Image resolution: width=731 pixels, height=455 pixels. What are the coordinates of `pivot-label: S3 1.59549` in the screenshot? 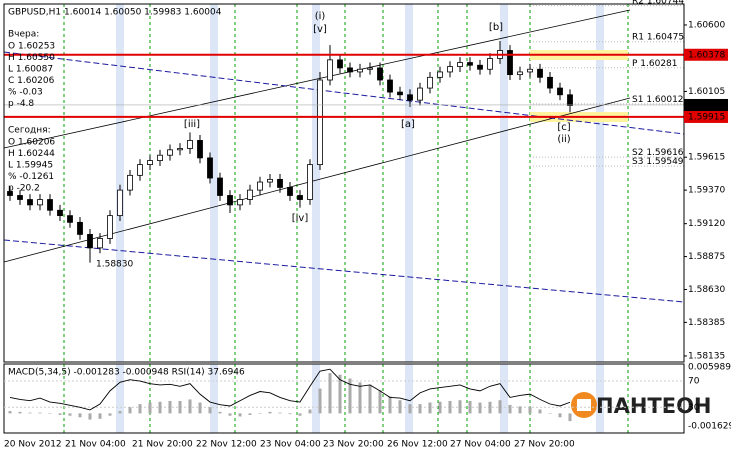 It's located at (658, 162).